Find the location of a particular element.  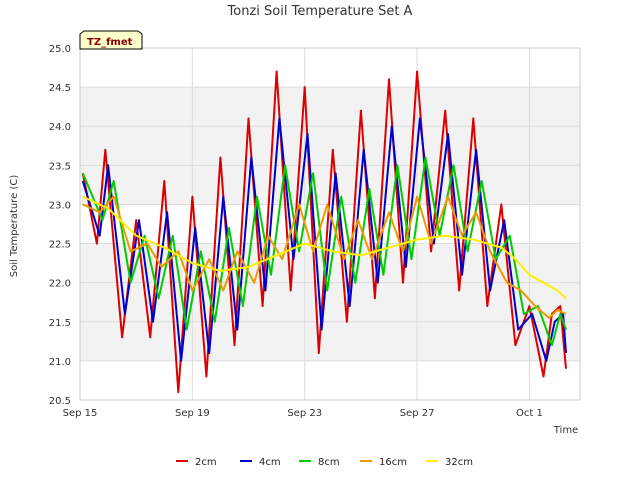

y-tick-label: 24.5 is located at coordinates (60, 88).